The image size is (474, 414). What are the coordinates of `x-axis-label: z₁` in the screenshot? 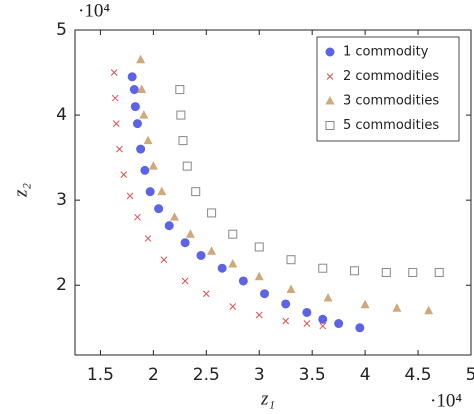 It's located at (267, 398).